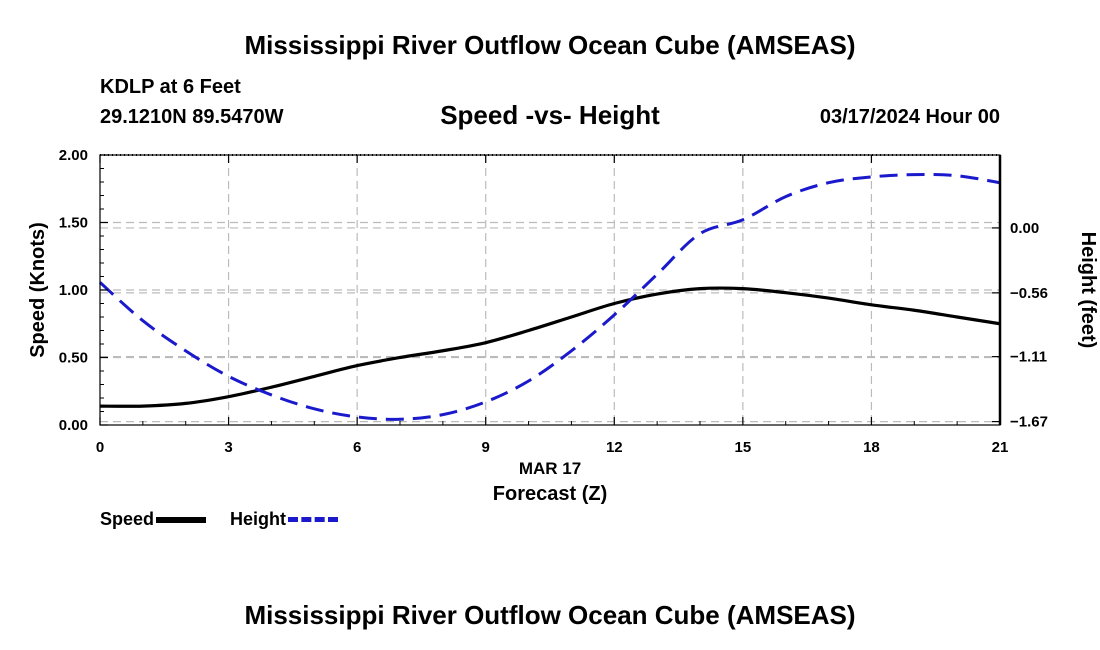 Image resolution: width=1100 pixels, height=650 pixels. Describe the element at coordinates (743, 447) in the screenshot. I see `x-tick-label: 15` at that location.